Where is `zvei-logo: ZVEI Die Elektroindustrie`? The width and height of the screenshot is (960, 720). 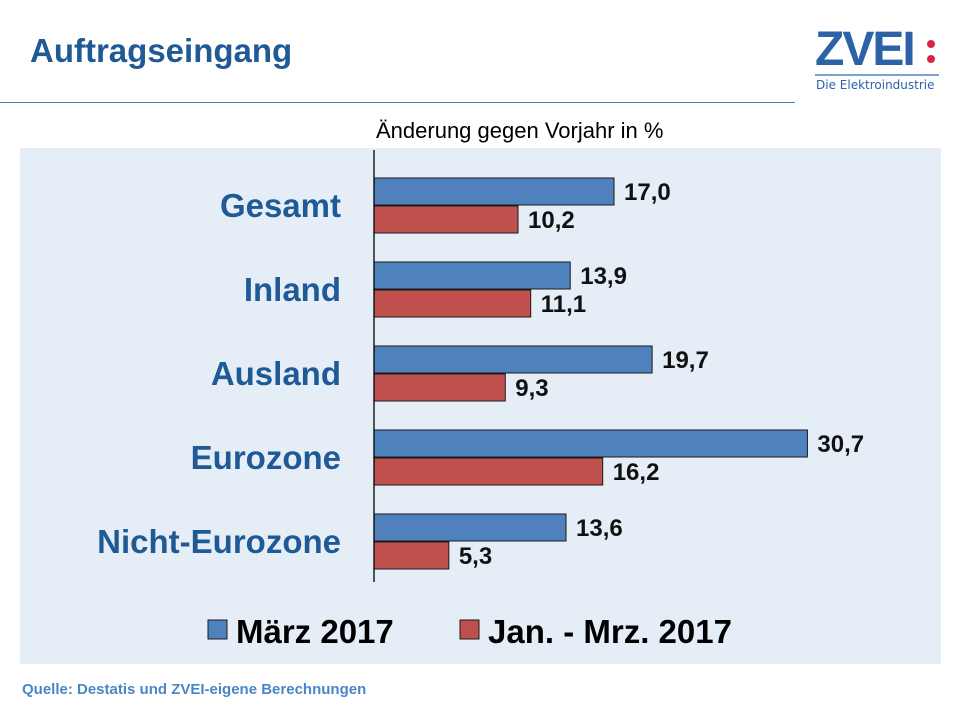 zvei-logo: ZVEI Die Elektroindustrie is located at coordinates (877, 59).